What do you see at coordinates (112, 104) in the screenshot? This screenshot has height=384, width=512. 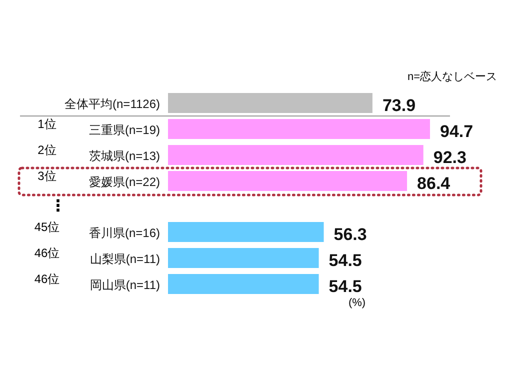 I see `y-tick-label: 全体平均(n=1126)` at bounding box center [112, 104].